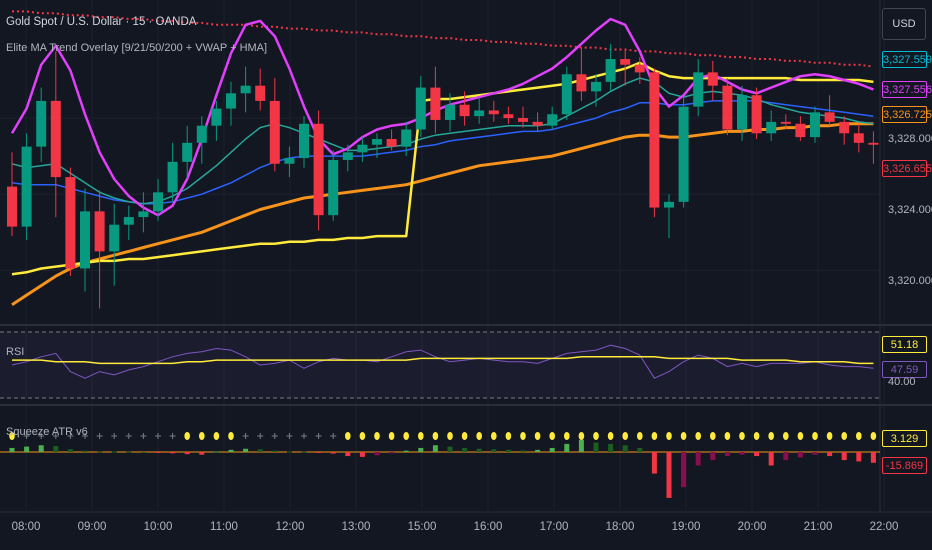 The image size is (932, 550). What do you see at coordinates (92, 527) in the screenshot?
I see `time-label: 09:00` at bounding box center [92, 527].